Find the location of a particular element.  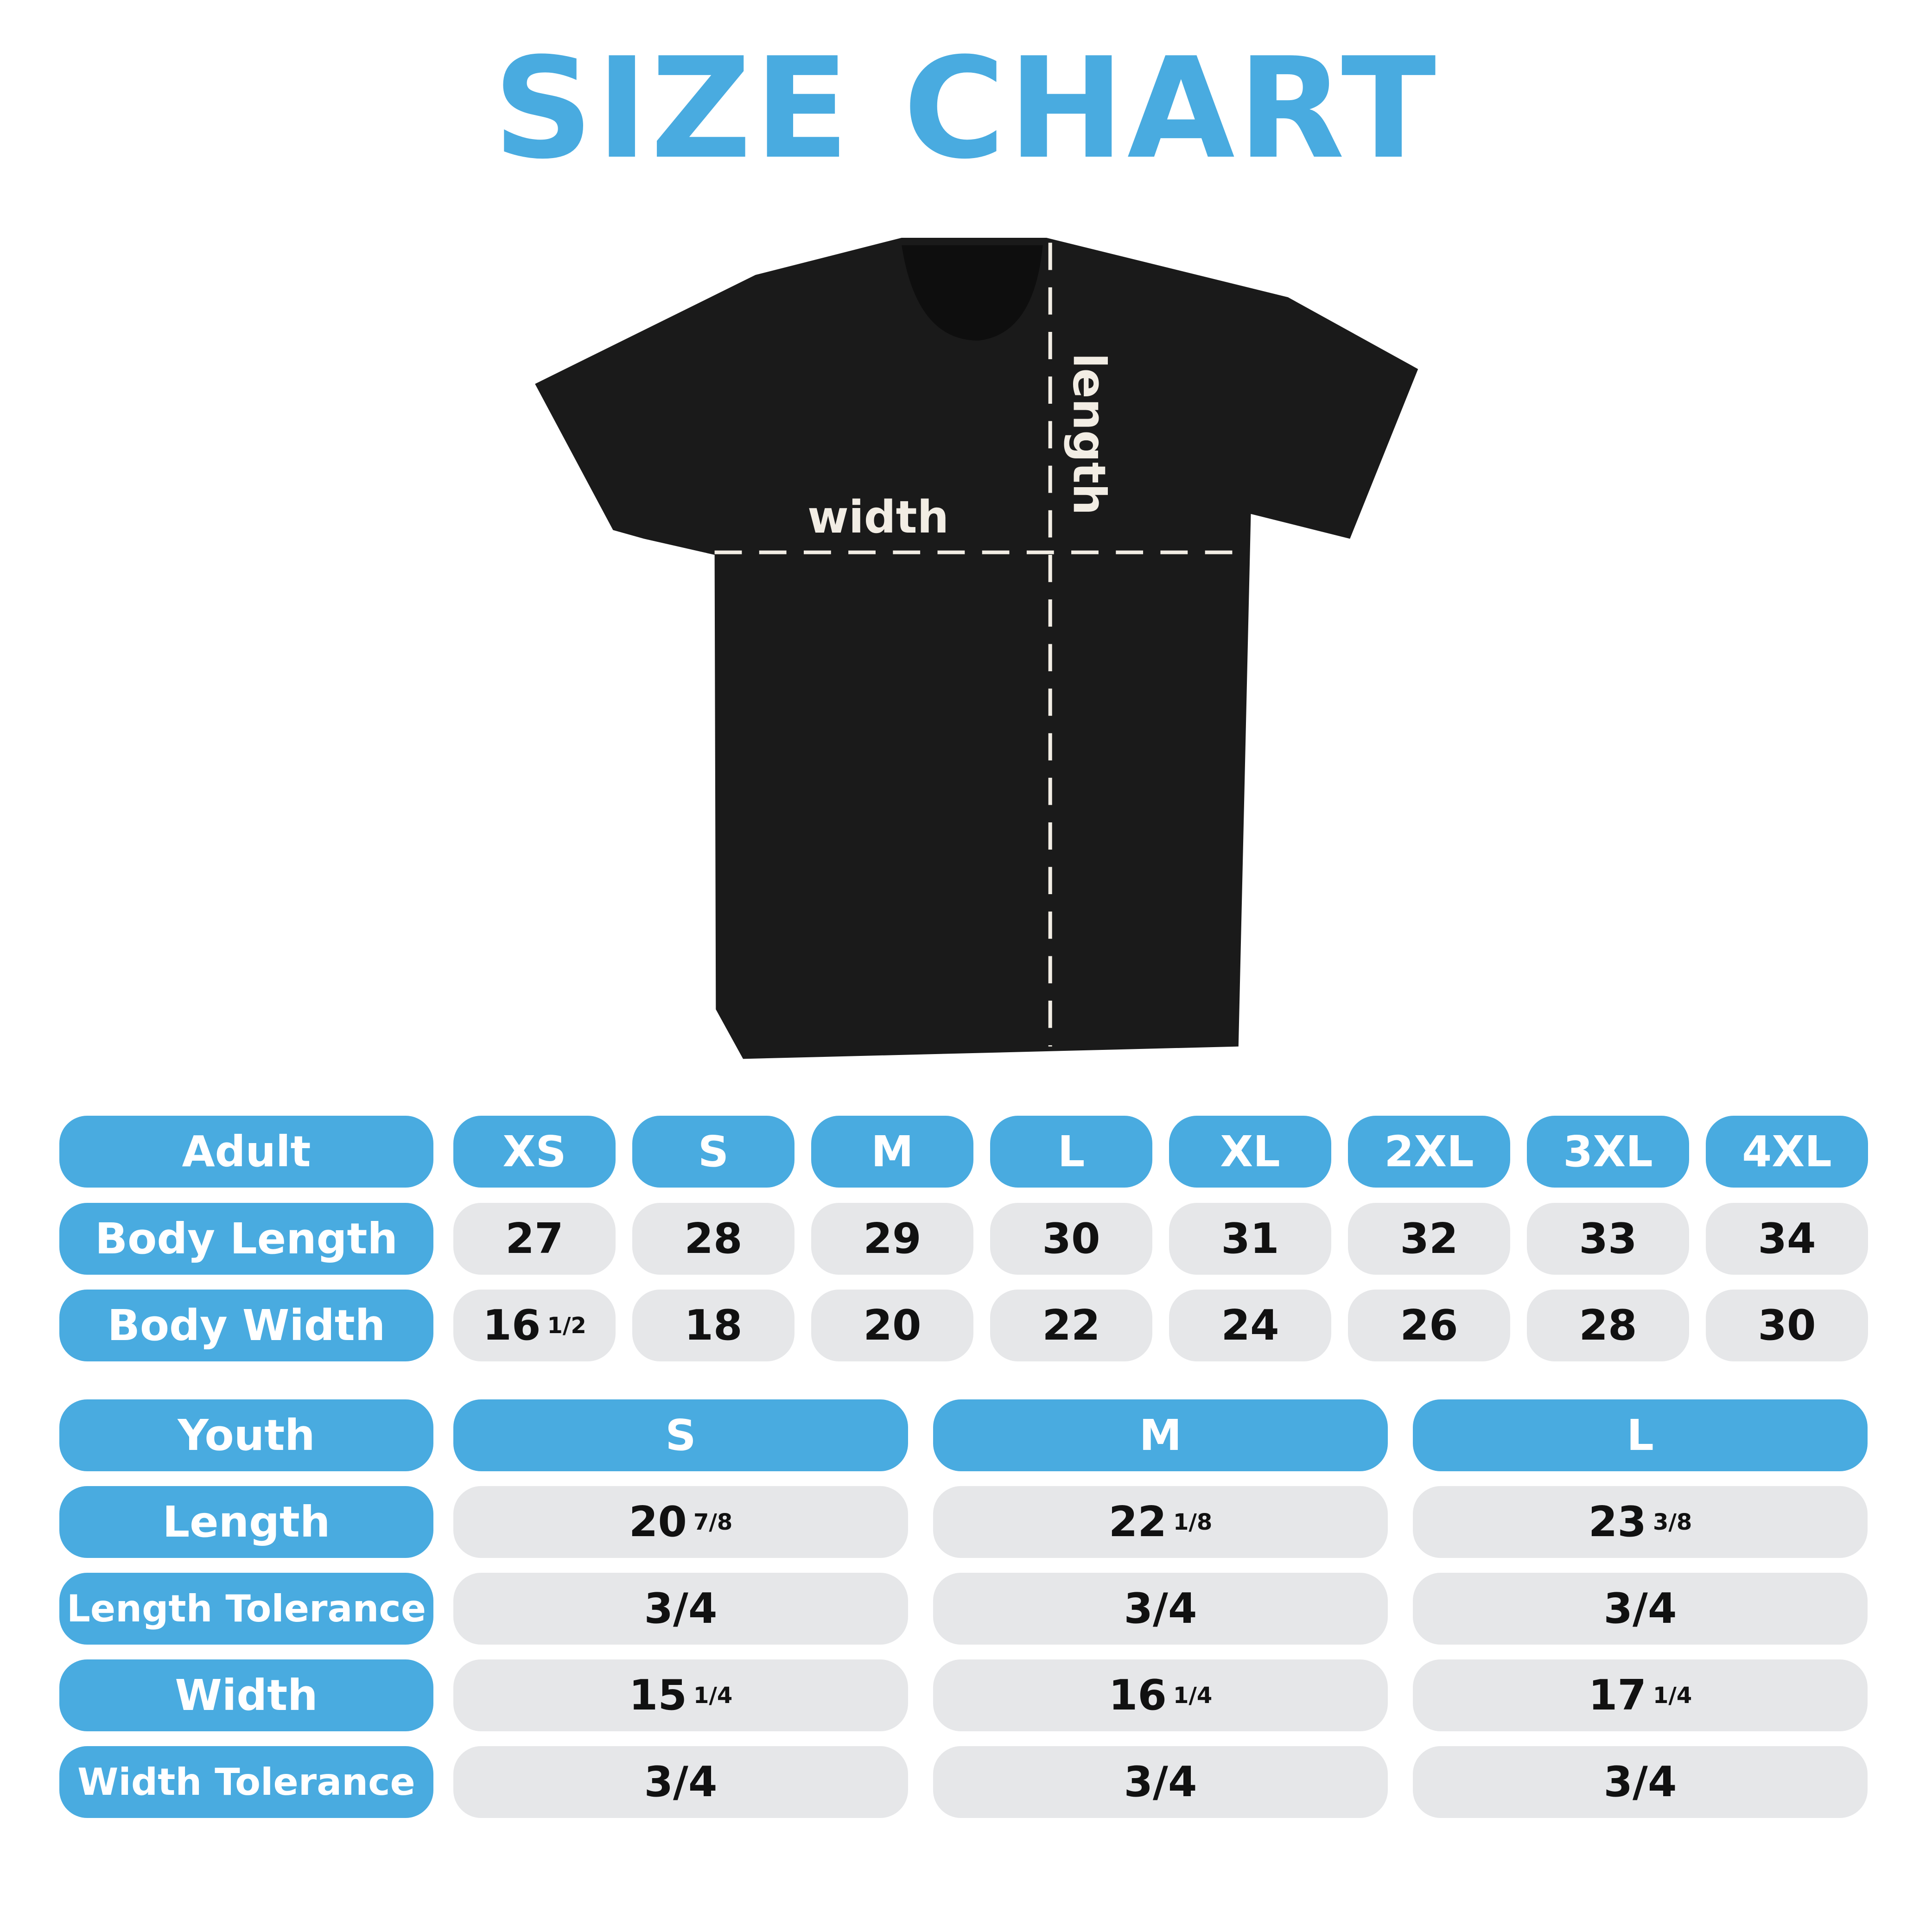

adult-cell: 34 is located at coordinates (1787, 1239).